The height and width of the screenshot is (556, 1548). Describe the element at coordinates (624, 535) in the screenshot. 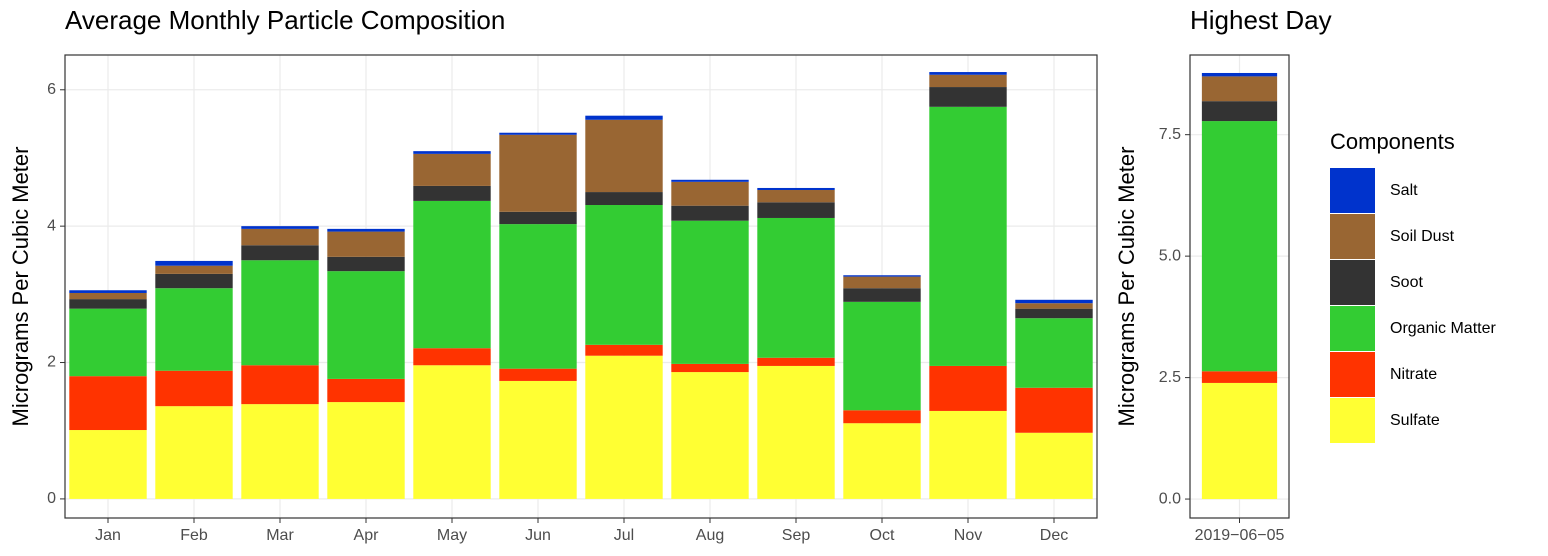

I see `x-tick-label: Jul` at that location.